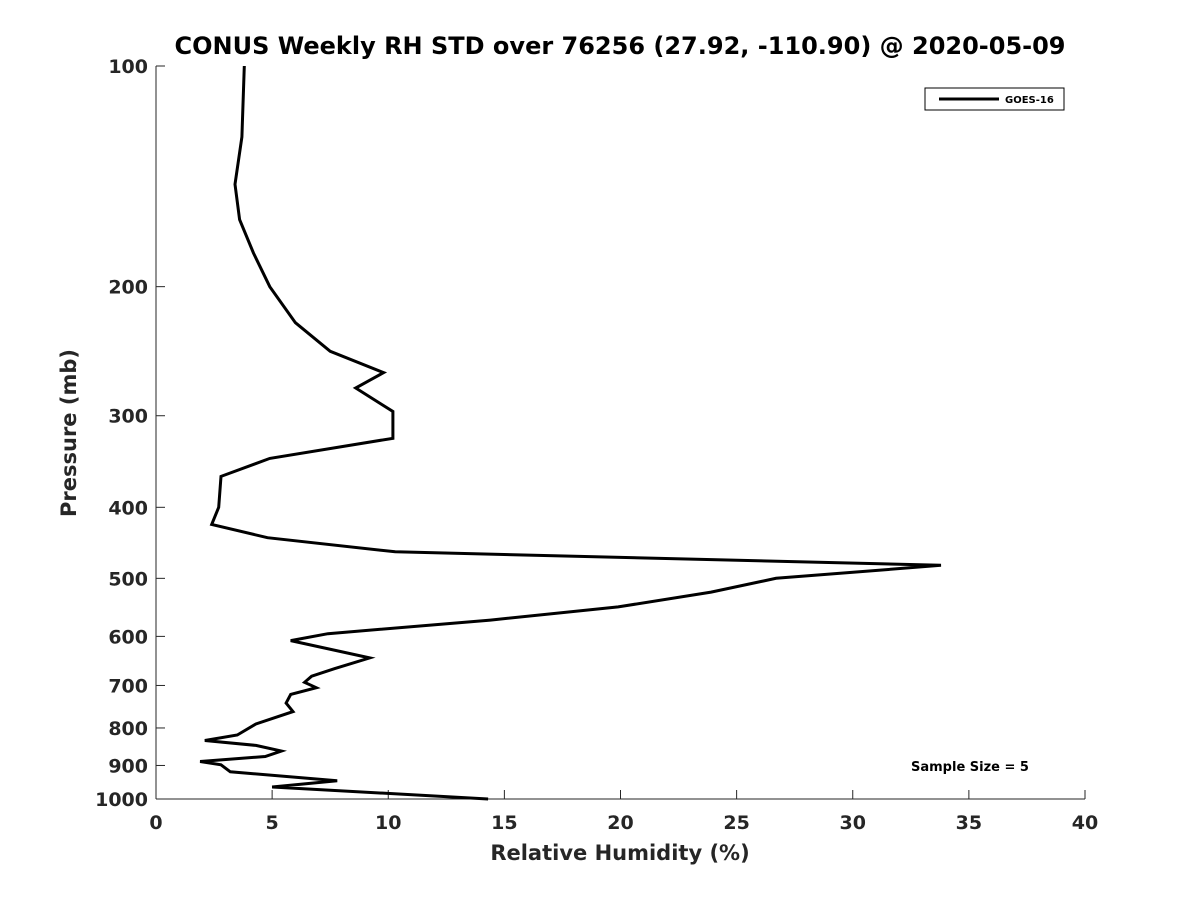 The height and width of the screenshot is (904, 1200). I want to click on y-tick-label: 1000, so click(121, 800).